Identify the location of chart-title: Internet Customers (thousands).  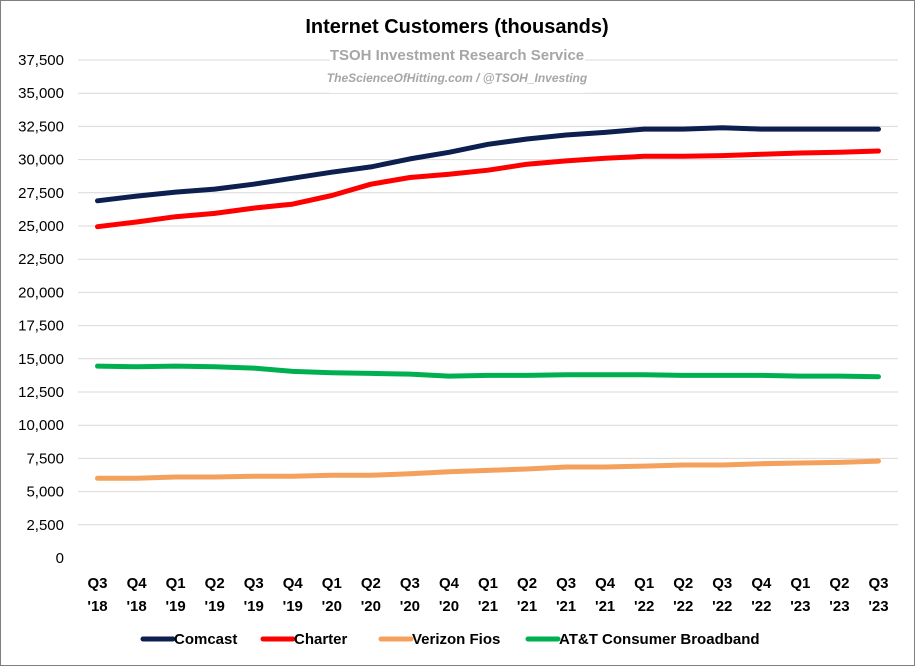
(456, 27).